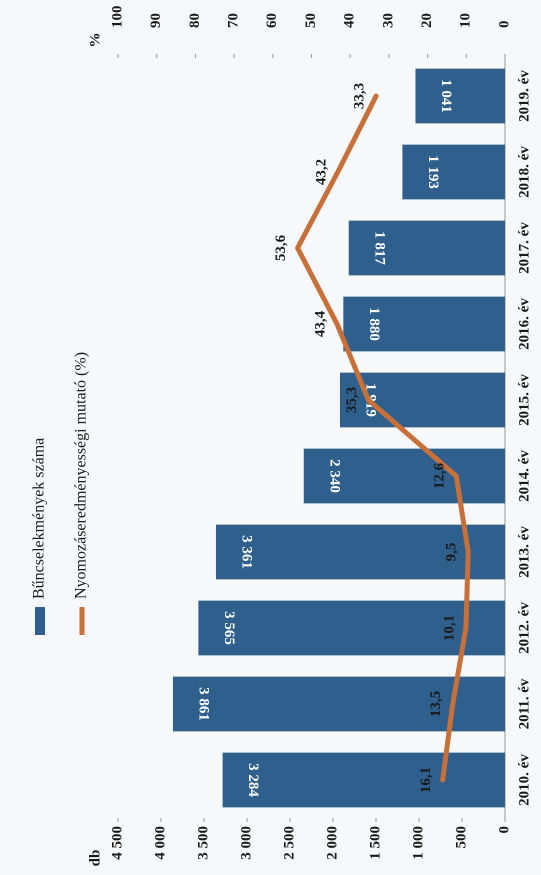 This screenshot has width=541, height=875. Describe the element at coordinates (95, 858) in the screenshot. I see `y-axis-label: db` at that location.